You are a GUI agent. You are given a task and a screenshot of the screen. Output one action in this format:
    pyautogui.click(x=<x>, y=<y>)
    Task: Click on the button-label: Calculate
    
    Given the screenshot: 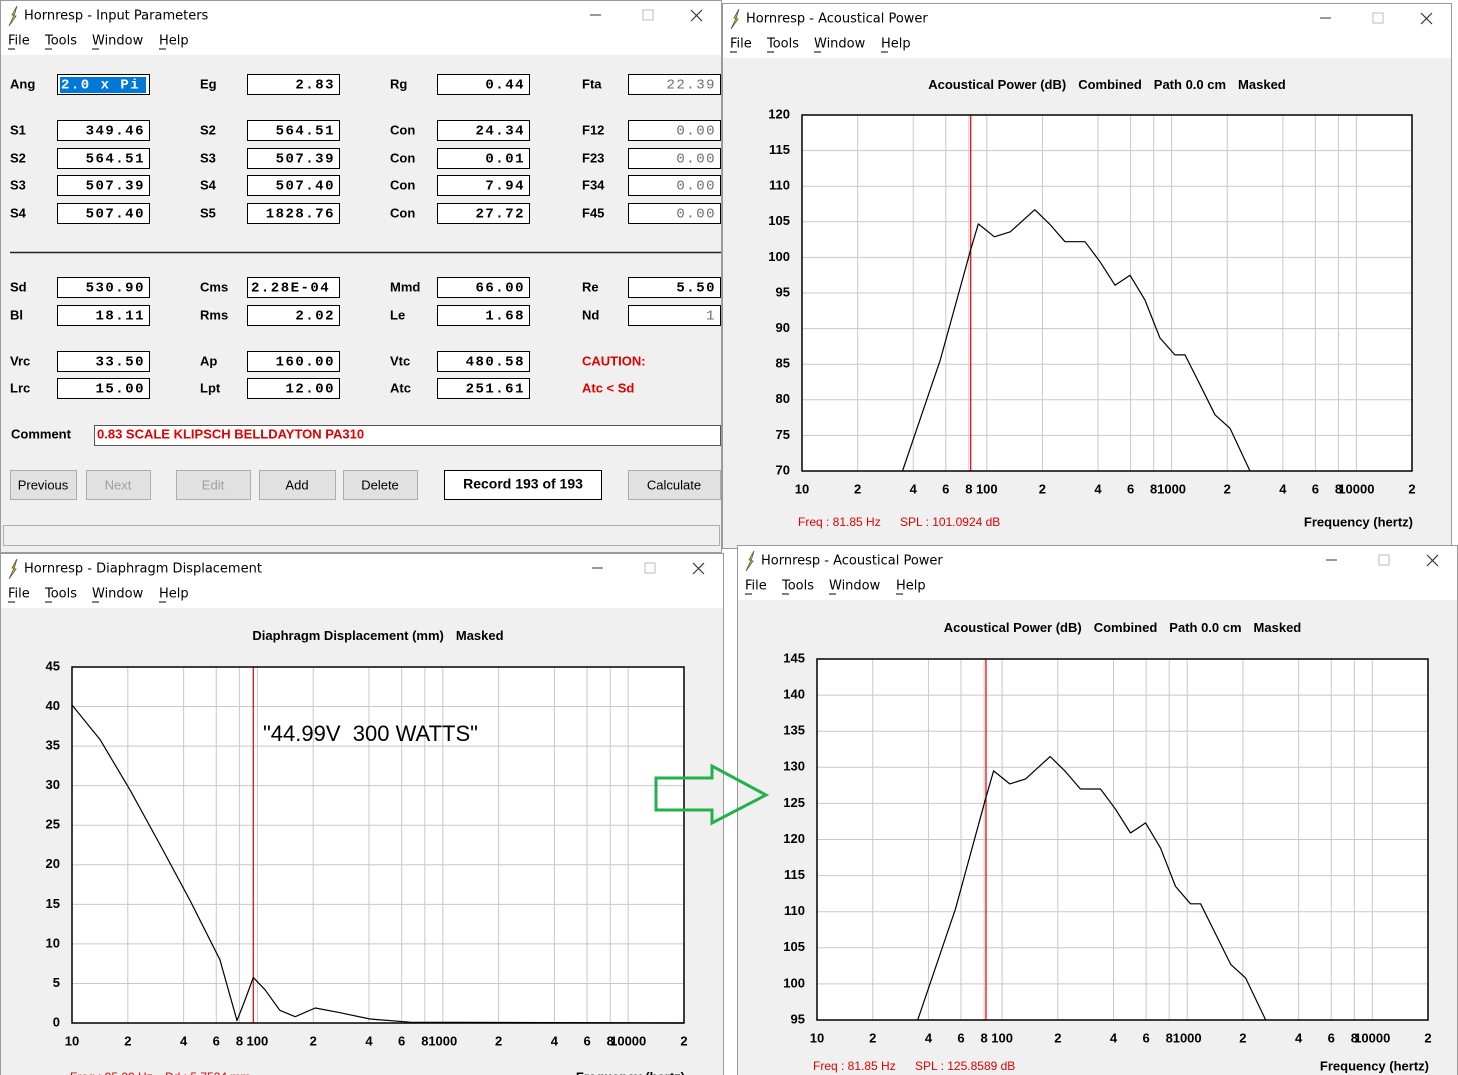 What is the action you would take?
    pyautogui.click(x=674, y=484)
    